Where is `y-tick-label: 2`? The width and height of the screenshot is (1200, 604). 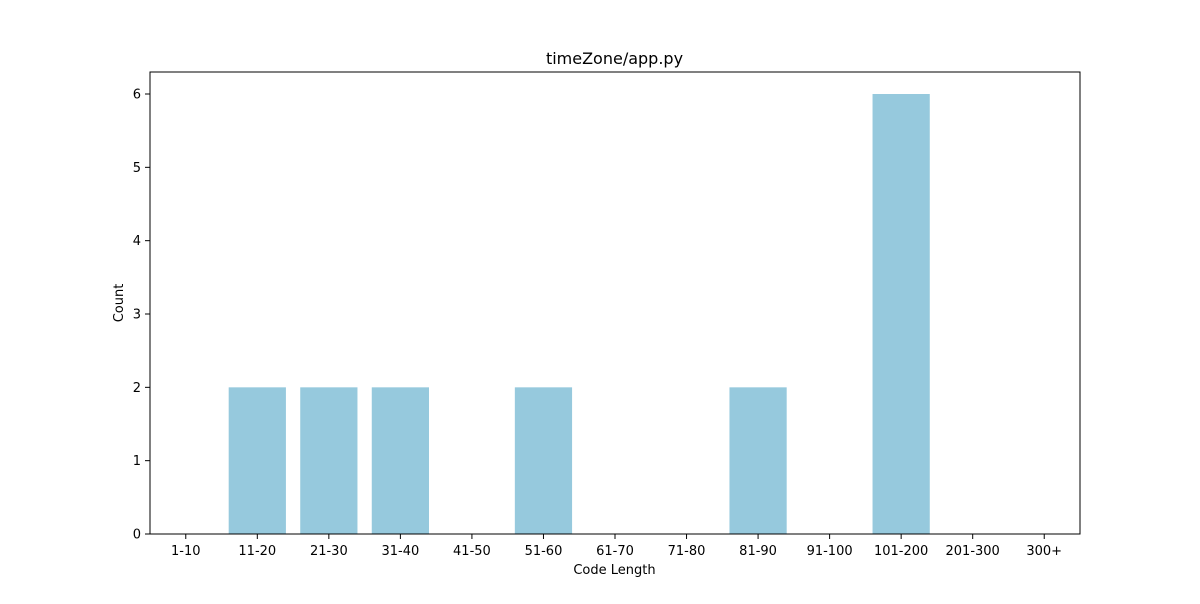 y-tick-label: 2 is located at coordinates (137, 388).